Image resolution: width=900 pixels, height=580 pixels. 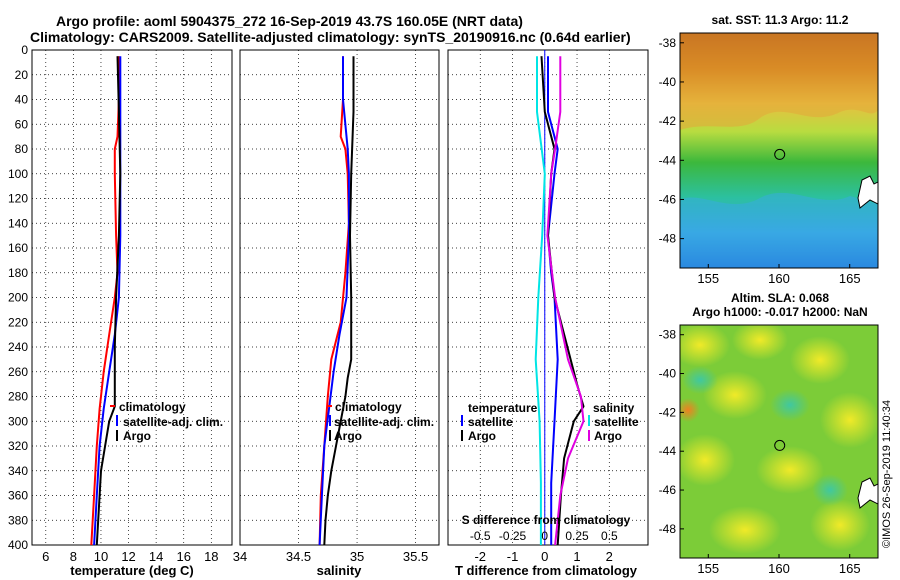 I want to click on x-tick-label: 34.5, so click(x=298, y=556).